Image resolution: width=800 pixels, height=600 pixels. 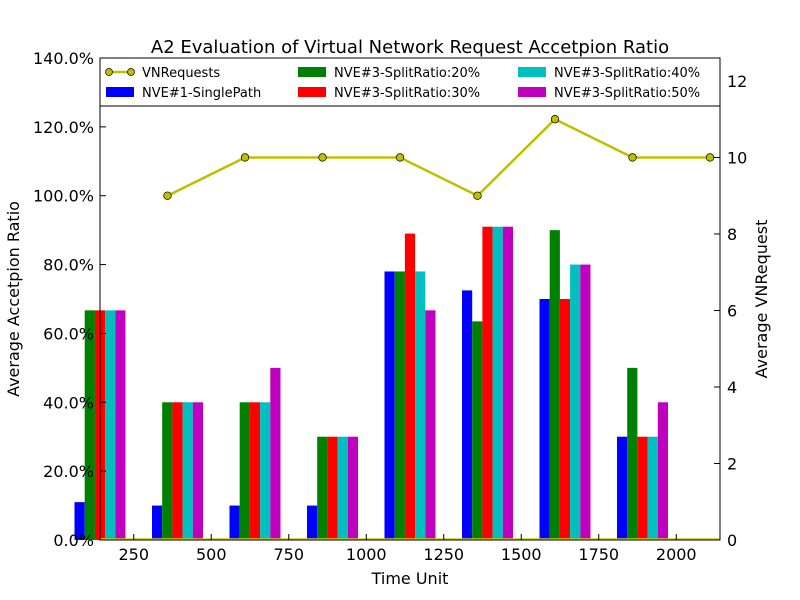 I want to click on line-vnrequests, so click(x=438, y=157).